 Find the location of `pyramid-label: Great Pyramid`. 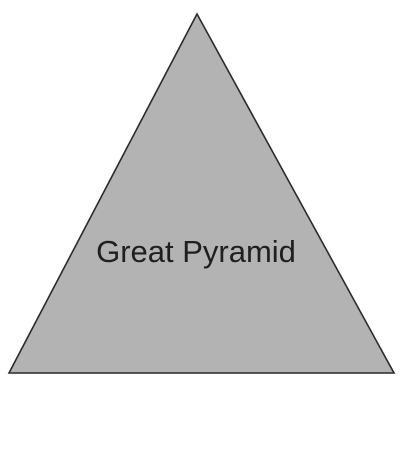

pyramid-label: Great Pyramid is located at coordinates (196, 251).